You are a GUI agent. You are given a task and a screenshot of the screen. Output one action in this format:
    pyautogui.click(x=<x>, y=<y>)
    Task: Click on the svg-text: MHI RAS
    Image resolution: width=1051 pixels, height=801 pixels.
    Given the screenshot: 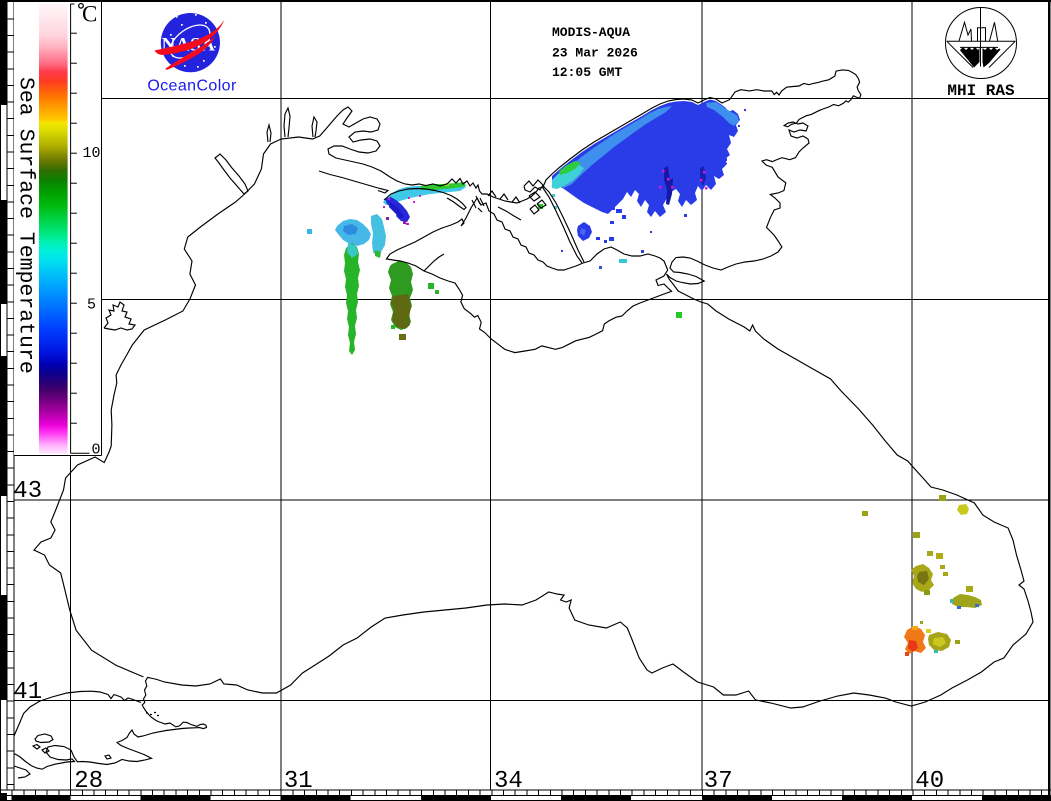 What is the action you would take?
    pyautogui.click(x=981, y=91)
    